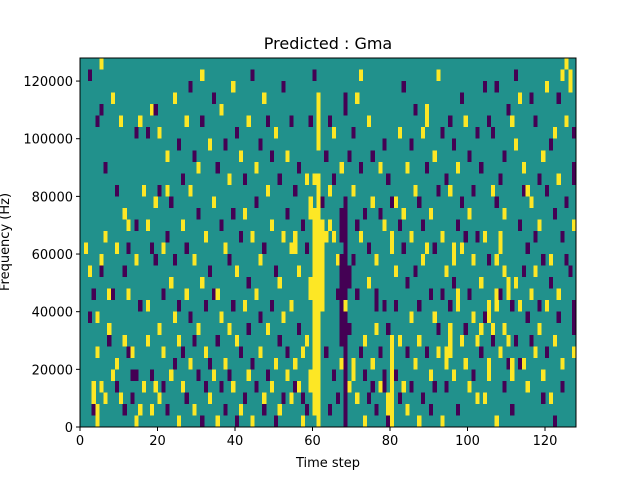 Image resolution: width=640 pixels, height=480 pixels. I want to click on x-tick-label: 100, so click(467, 441).